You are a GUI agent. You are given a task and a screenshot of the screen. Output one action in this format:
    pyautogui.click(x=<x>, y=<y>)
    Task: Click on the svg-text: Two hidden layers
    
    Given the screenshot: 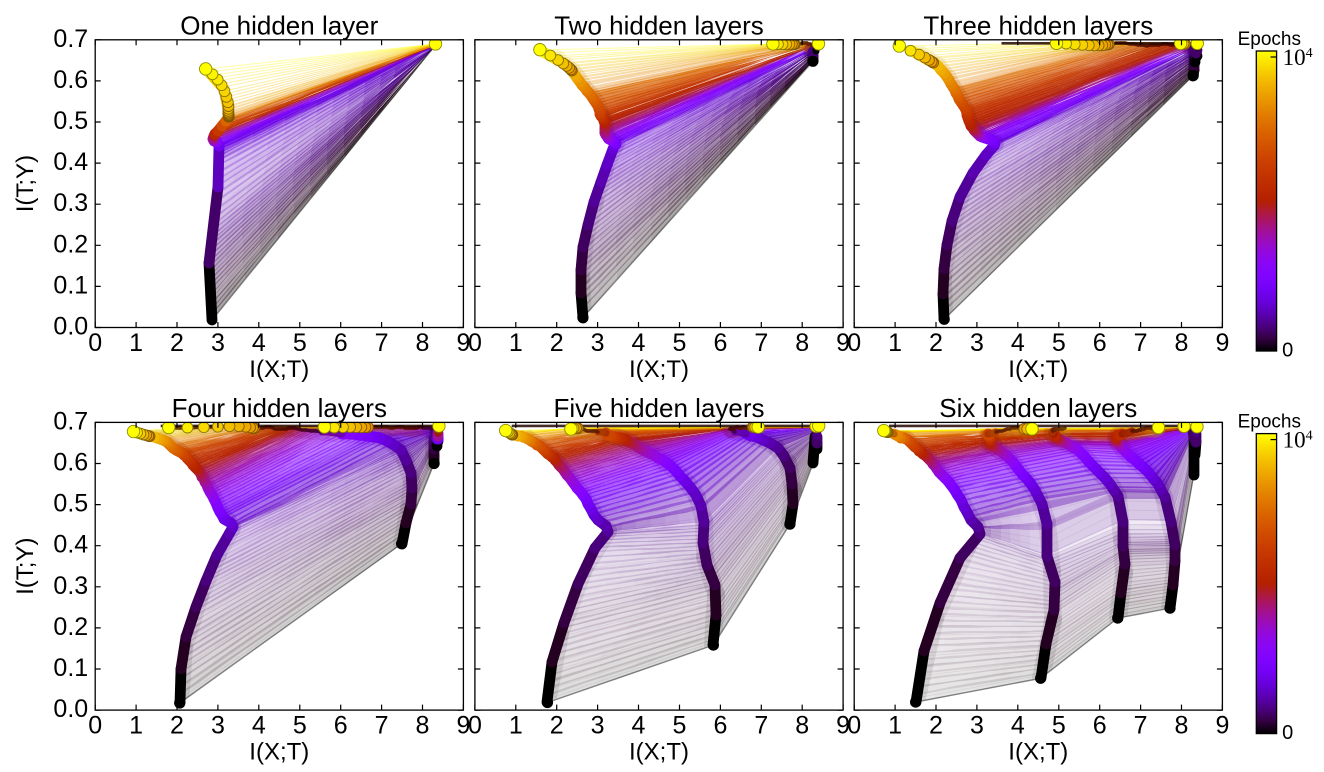 What is the action you would take?
    pyautogui.click(x=659, y=25)
    